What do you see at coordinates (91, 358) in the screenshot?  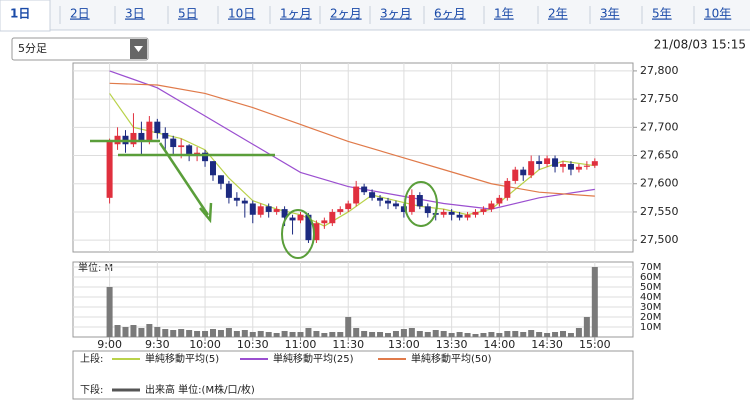 I see `legend-upper: 上段:` at bounding box center [91, 358].